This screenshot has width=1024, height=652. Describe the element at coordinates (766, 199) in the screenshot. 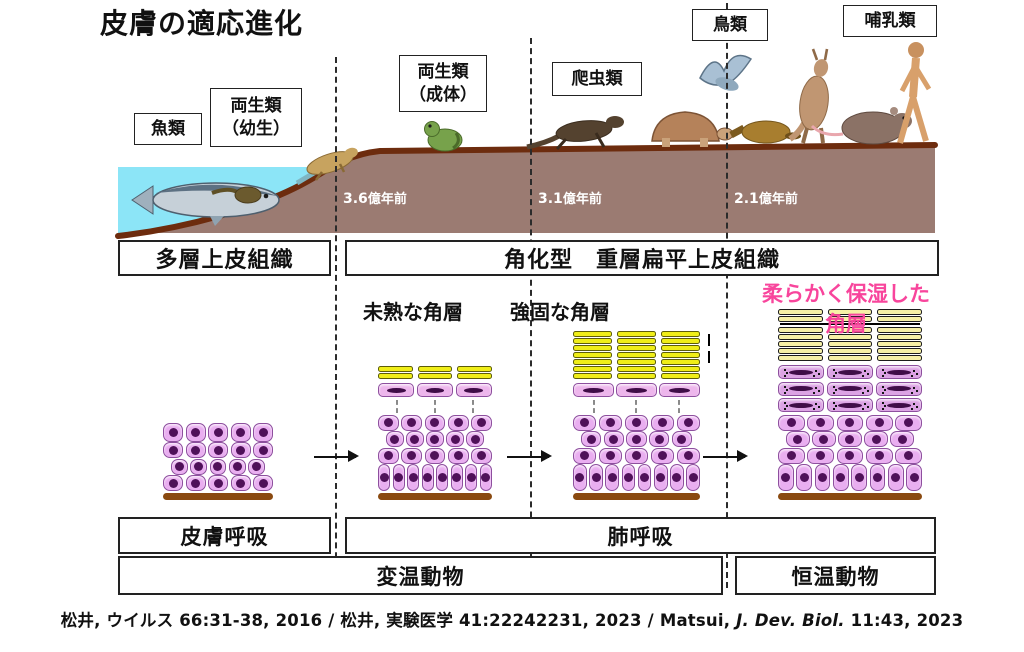

I see `era-label-triassic: 2.1億年前` at that location.